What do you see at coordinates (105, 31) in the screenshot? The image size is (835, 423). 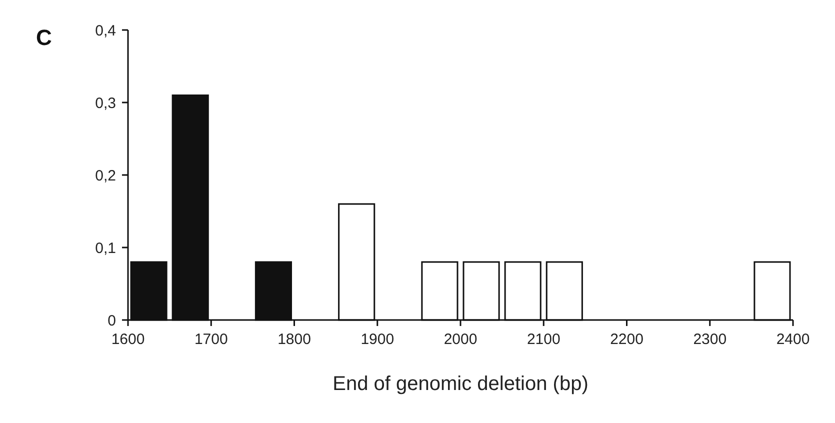 I see `y-tick-label: 0,4` at bounding box center [105, 31].